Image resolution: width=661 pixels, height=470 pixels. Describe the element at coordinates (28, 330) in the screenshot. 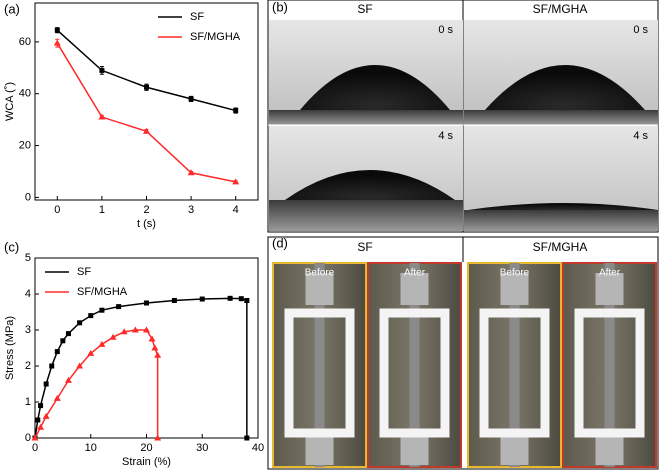

I see `y-tick-label: 3` at that location.